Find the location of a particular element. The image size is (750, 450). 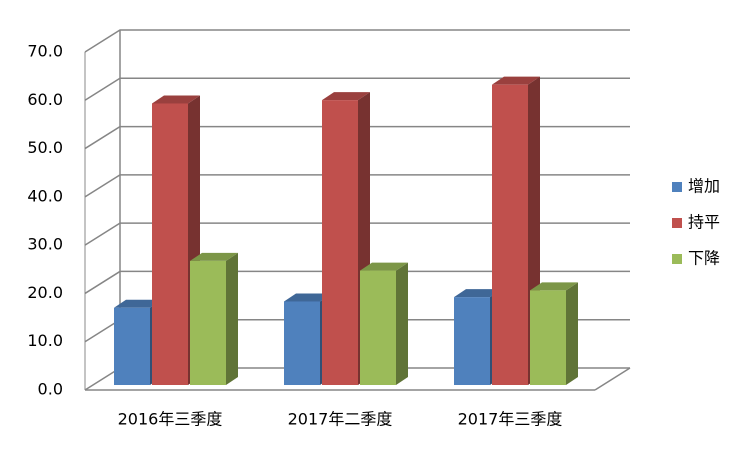

x-tick-label: 2017年三季度 is located at coordinates (510, 419).